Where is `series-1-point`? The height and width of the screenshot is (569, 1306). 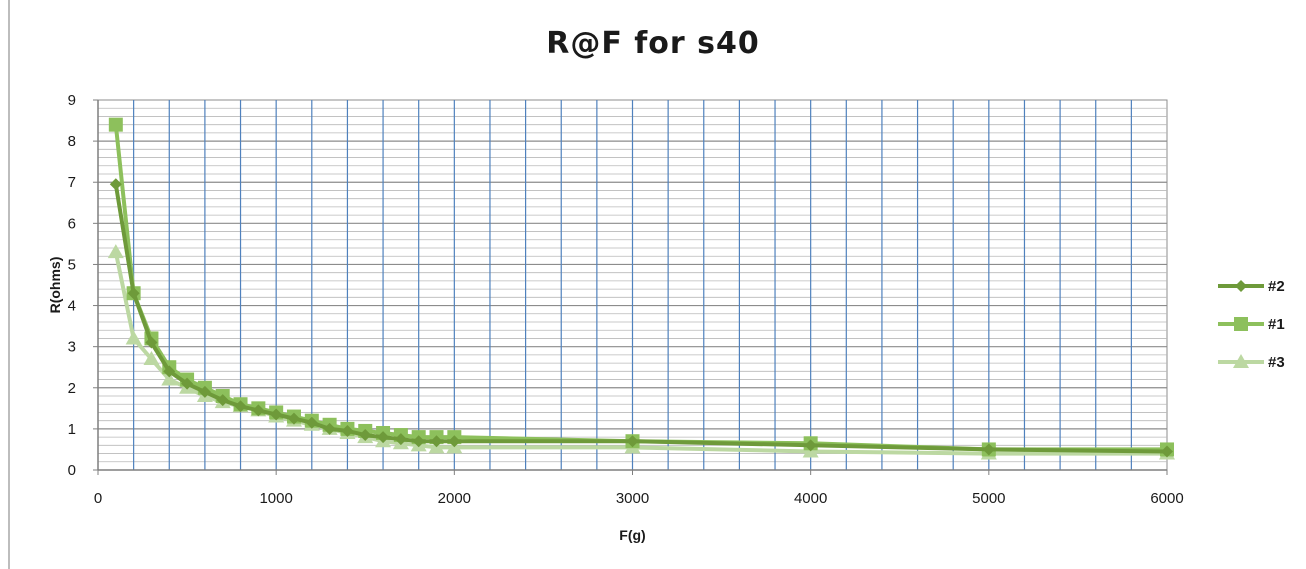
series-1-point is located at coordinates (115, 124).